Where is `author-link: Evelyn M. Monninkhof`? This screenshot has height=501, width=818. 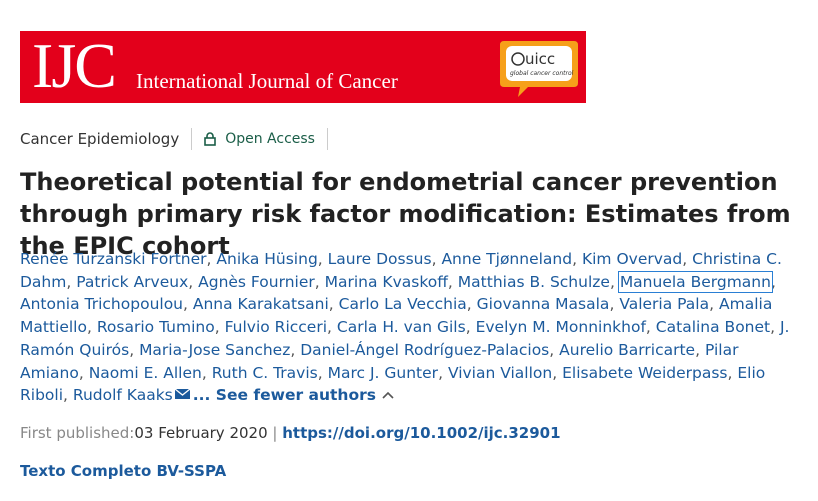 author-link: Evelyn M. Monninkhof is located at coordinates (560, 327).